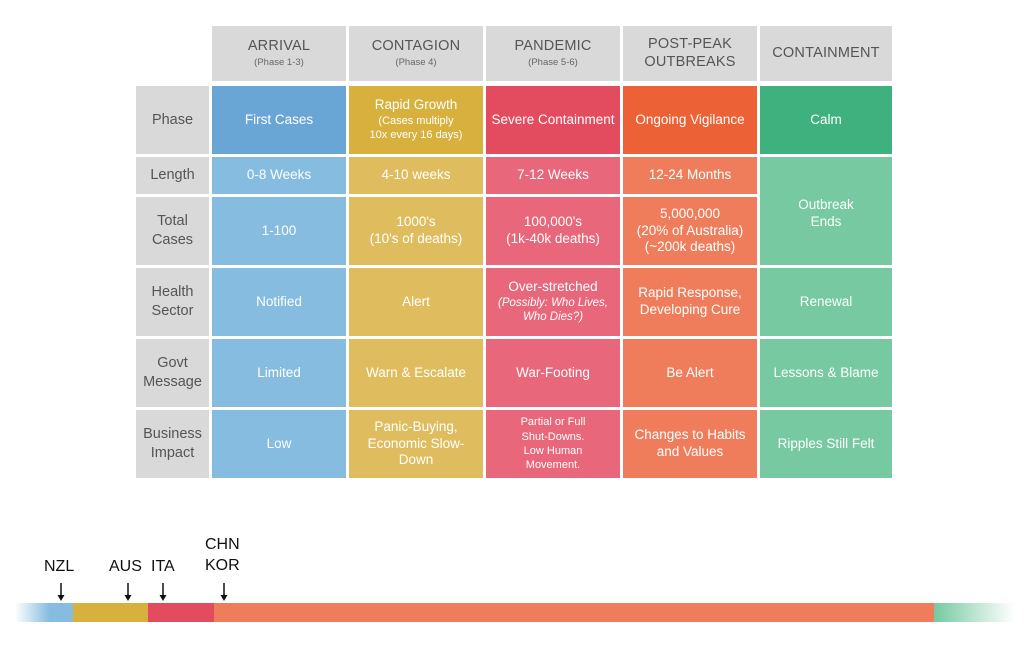 The image size is (1024, 650). Describe the element at coordinates (172, 453) in the screenshot. I see `cell-text-line: Impact` at that location.